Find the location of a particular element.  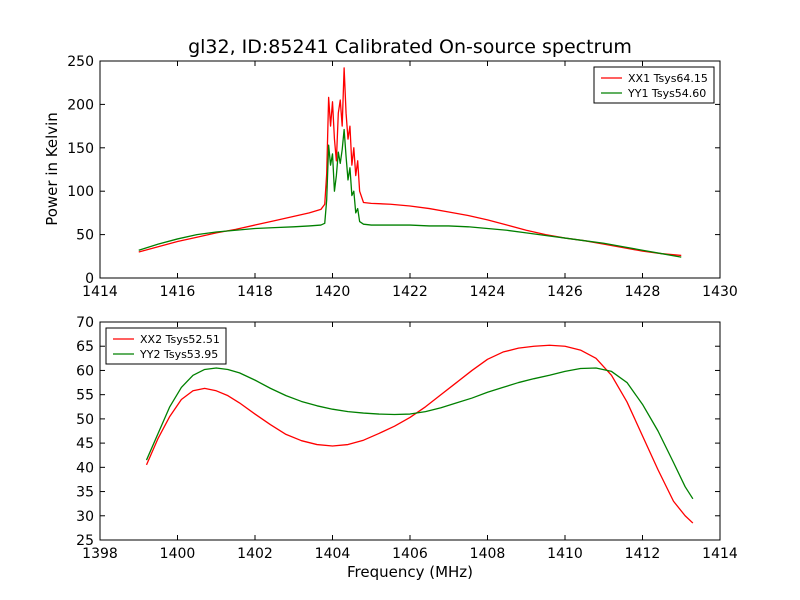

top-y-tick-label: 0 is located at coordinates (89, 279).